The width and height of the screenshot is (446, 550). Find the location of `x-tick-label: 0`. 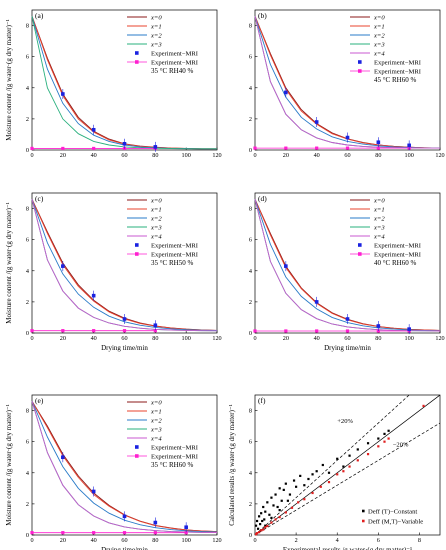

x-tick-label: 0 is located at coordinates (31, 338).